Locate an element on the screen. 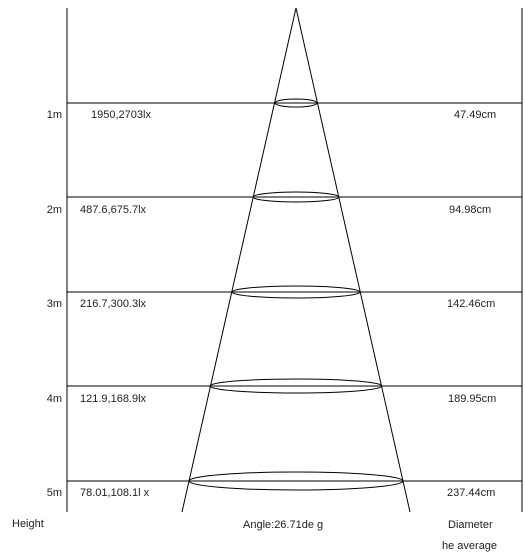 This screenshot has height=557, width=525. diameter-value: 142.46cm is located at coordinates (471, 304).